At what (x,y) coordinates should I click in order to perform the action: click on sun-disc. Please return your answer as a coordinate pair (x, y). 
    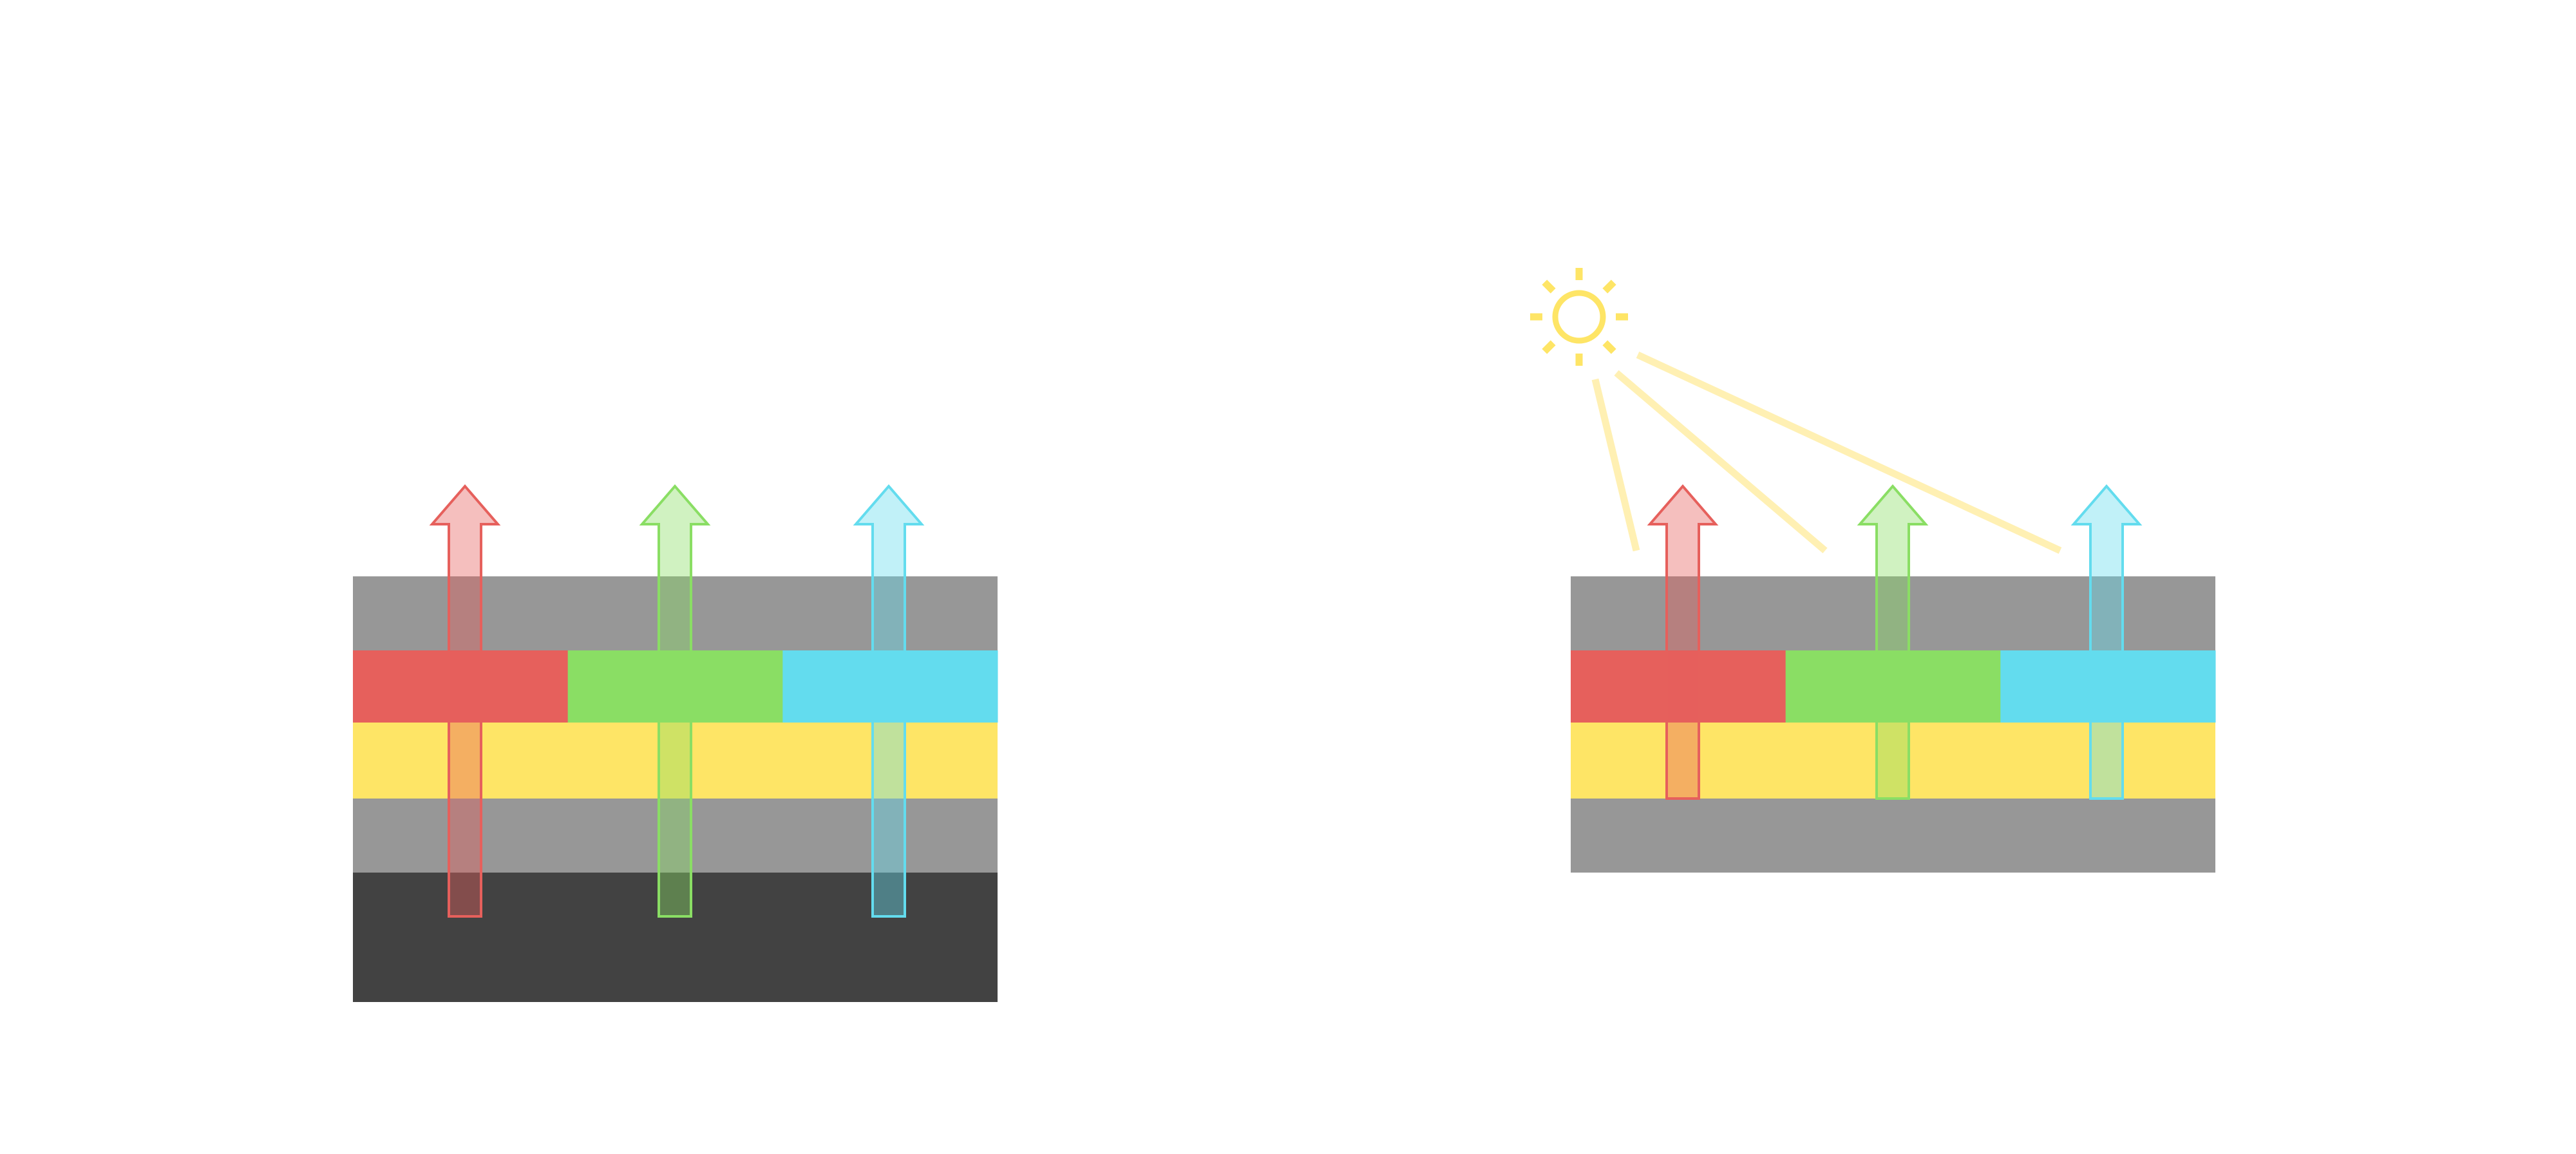
    Looking at the image, I should click on (1579, 317).